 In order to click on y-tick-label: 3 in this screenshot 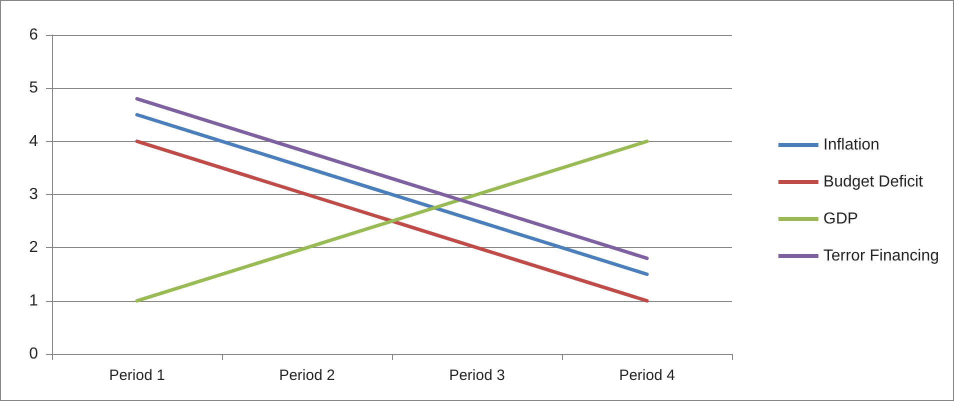, I will do `click(33, 194)`.